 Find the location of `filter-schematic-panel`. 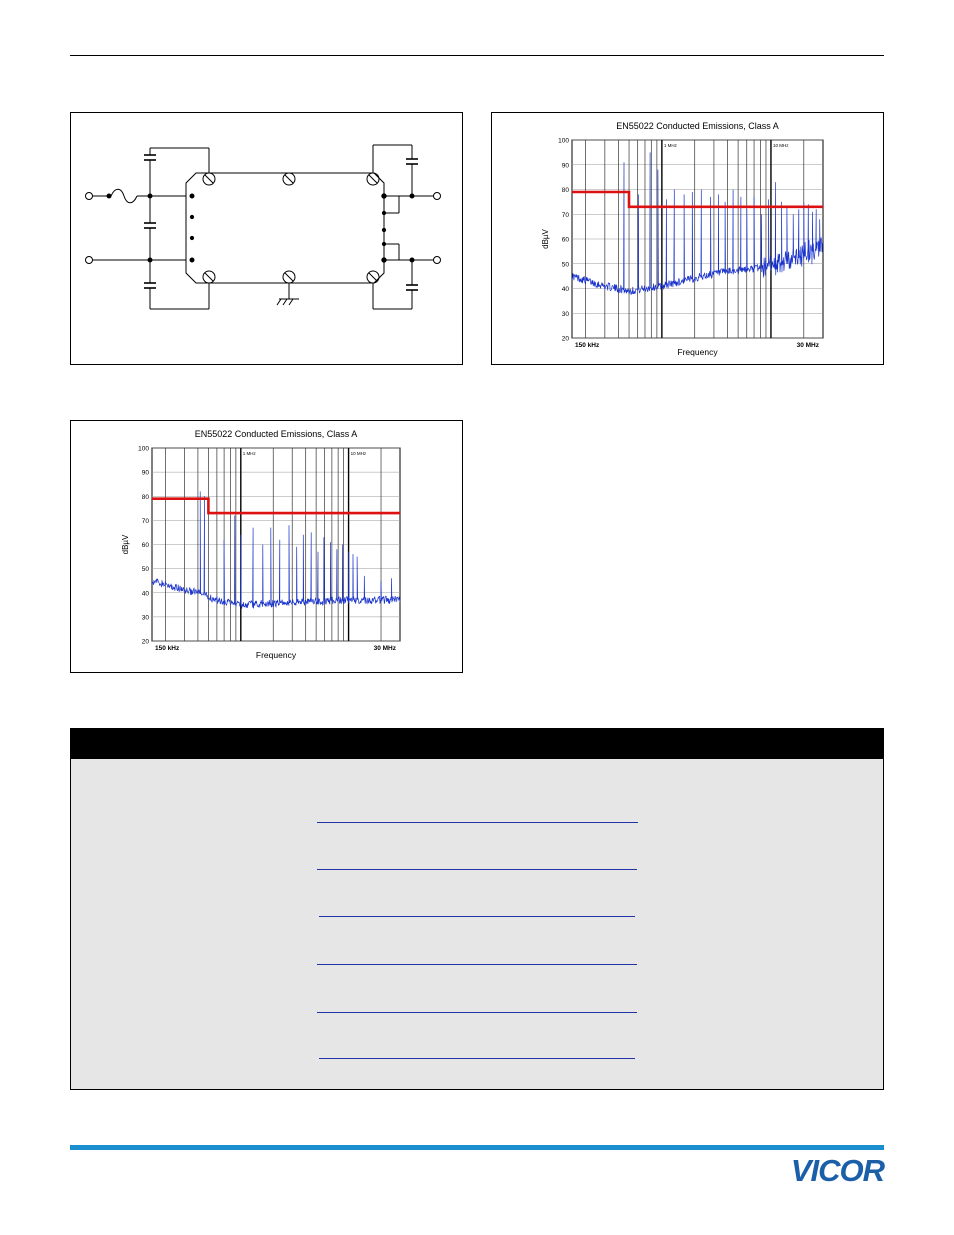

filter-schematic-panel is located at coordinates (266, 238).